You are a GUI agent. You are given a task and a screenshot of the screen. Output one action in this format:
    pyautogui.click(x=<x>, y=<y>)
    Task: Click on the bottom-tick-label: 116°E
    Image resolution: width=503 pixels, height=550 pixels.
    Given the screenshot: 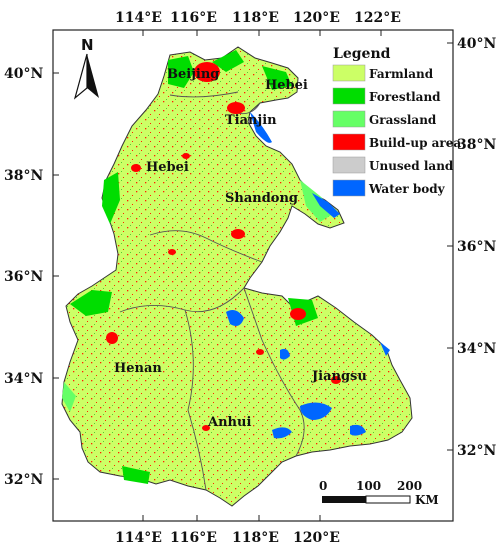 What is the action you would take?
    pyautogui.click(x=193, y=538)
    